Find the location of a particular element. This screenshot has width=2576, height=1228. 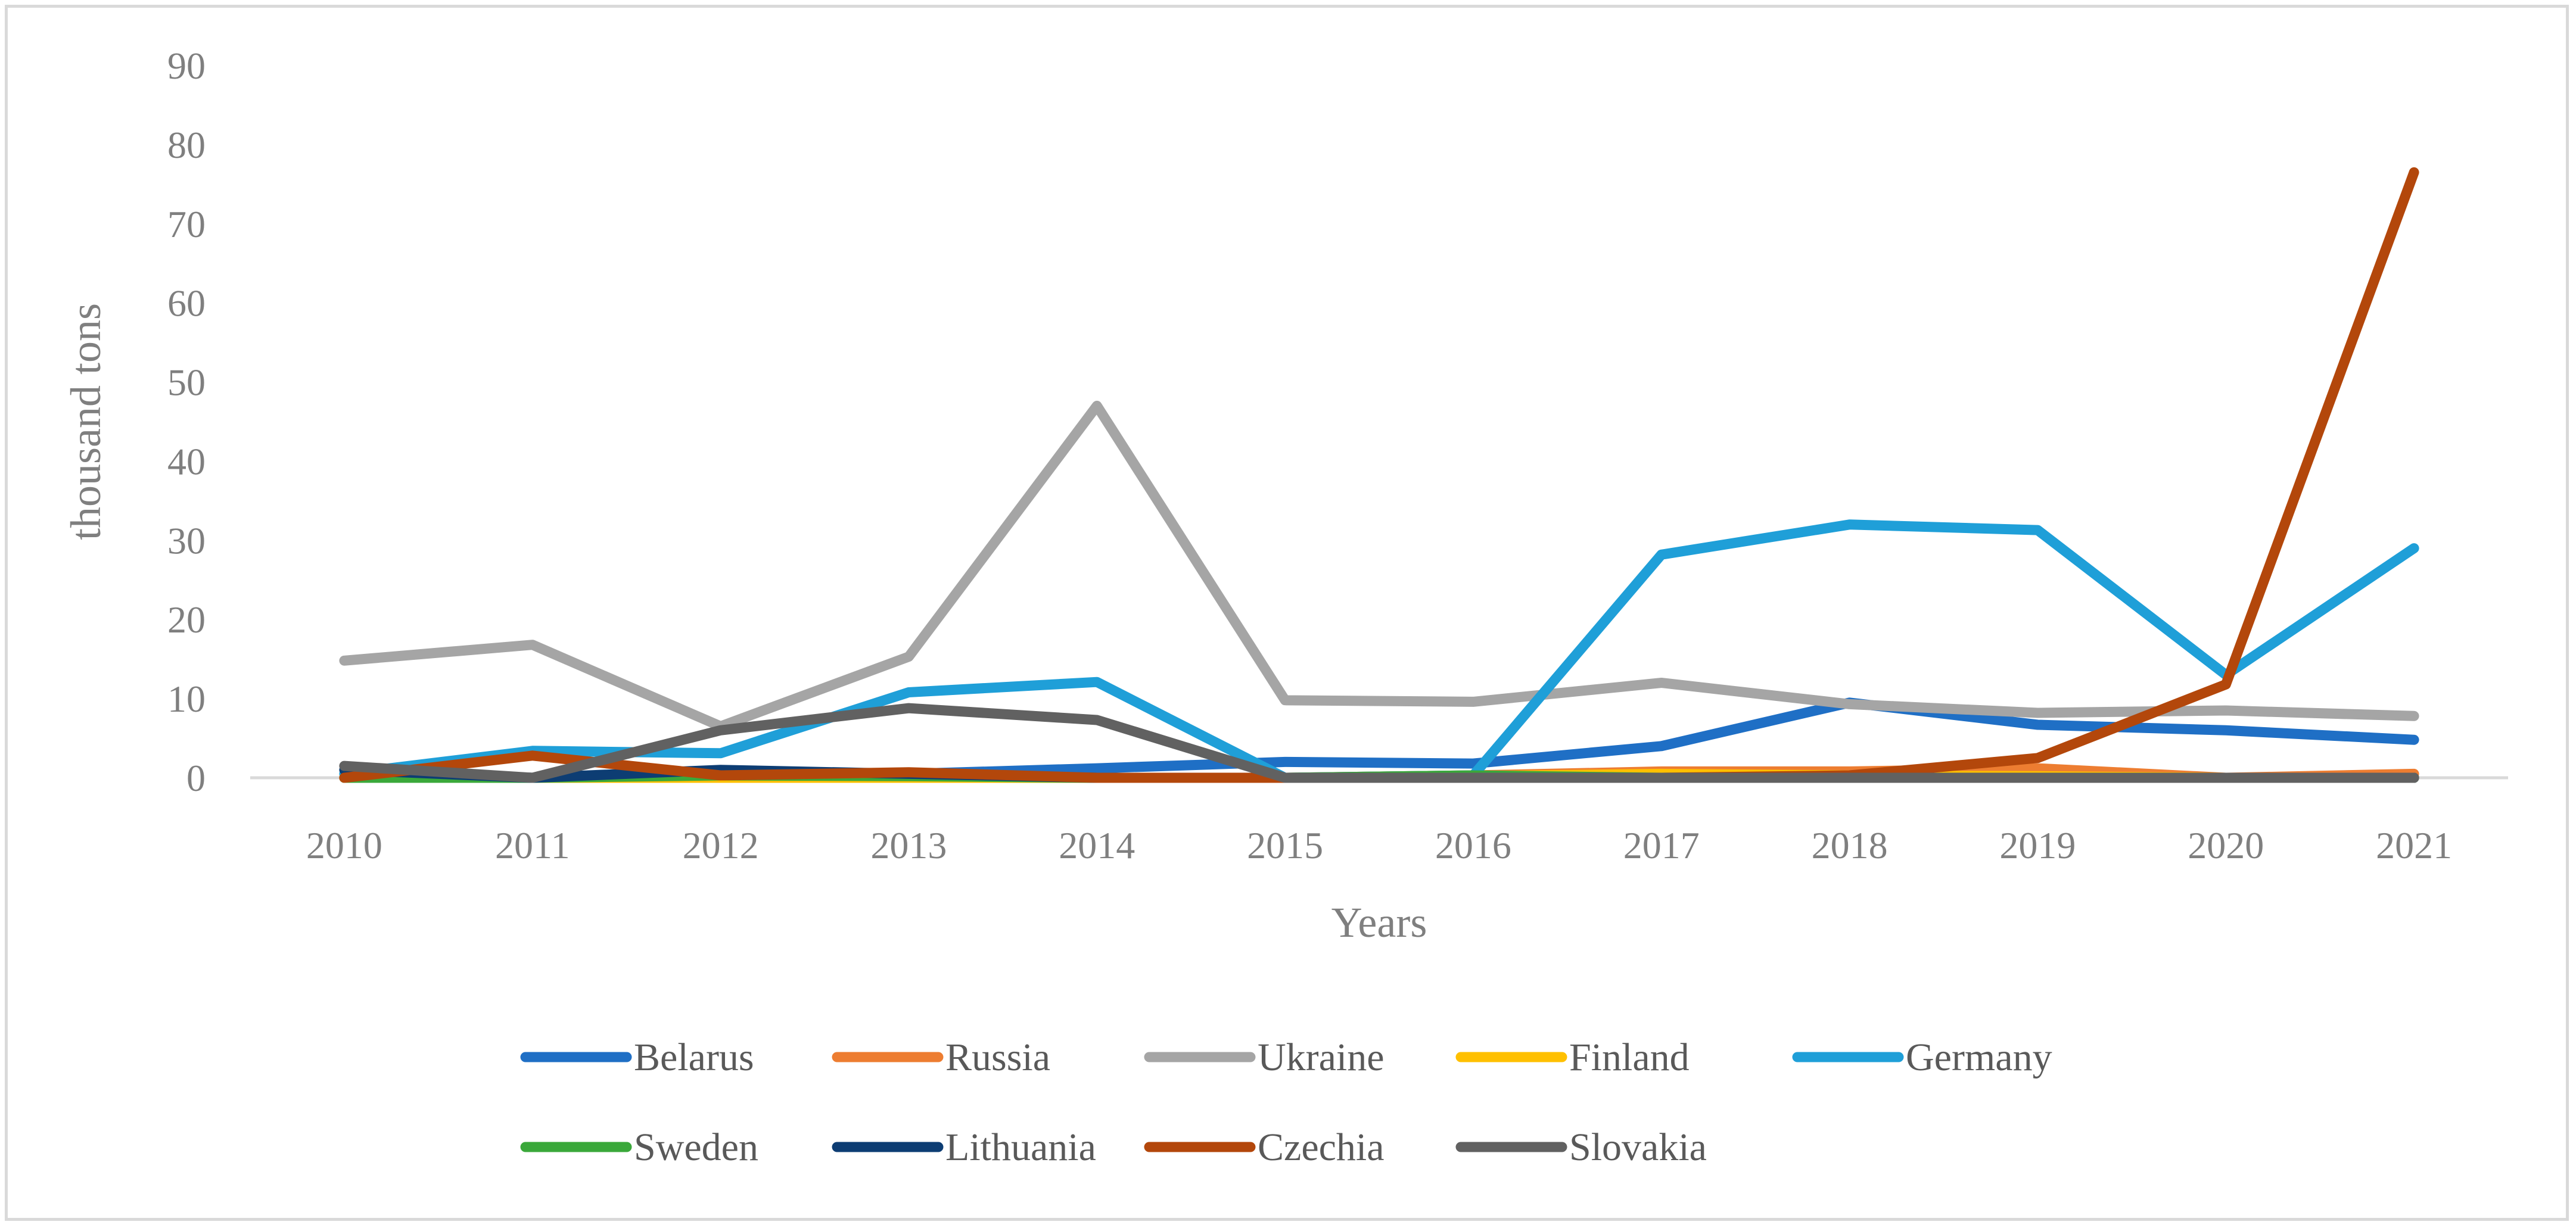

y-tick-label: 30 is located at coordinates (186, 540).